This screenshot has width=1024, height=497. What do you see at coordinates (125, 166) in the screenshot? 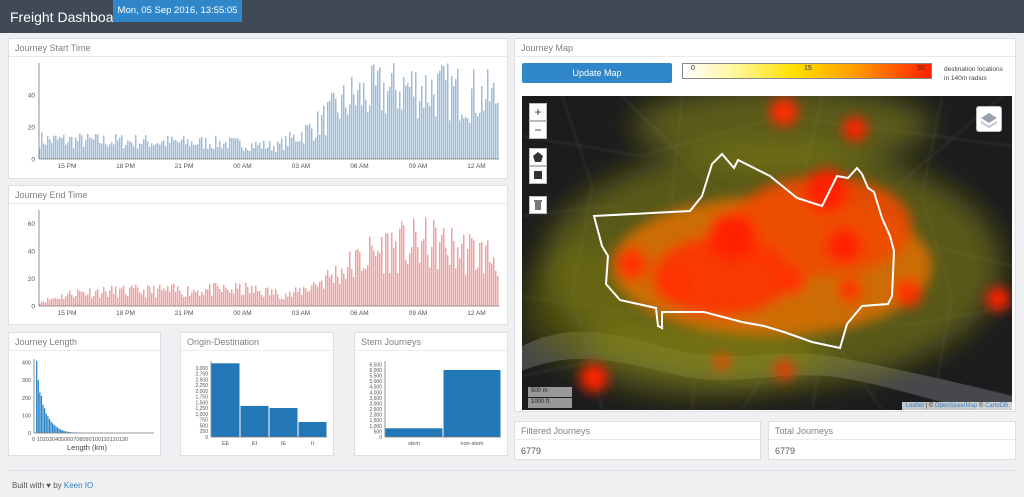
I see `x-tick-label: 18 PM` at bounding box center [125, 166].